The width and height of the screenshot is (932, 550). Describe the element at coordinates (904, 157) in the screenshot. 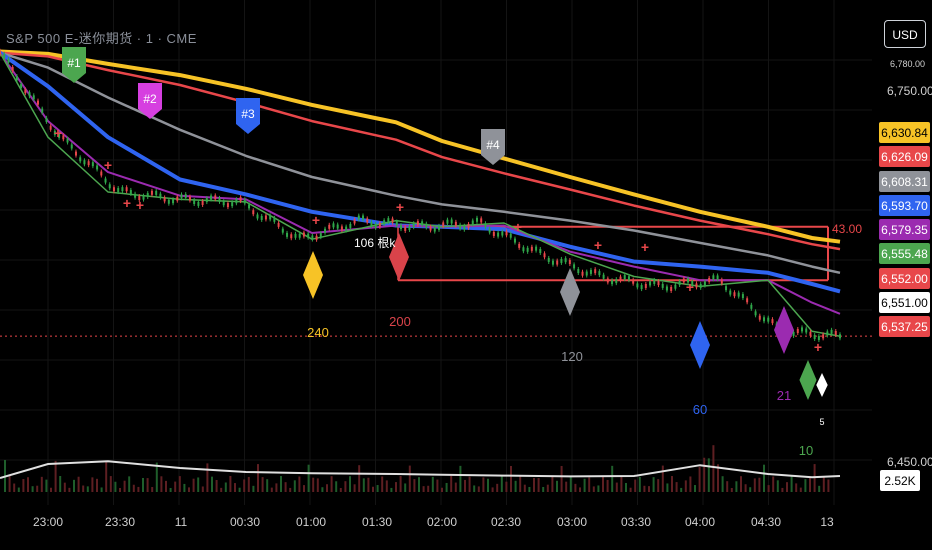

I see `price-badge-label: 6,626.09` at that location.